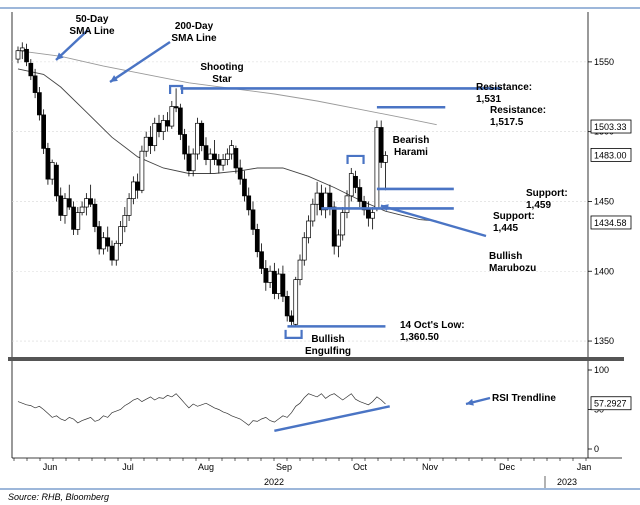 The height and width of the screenshot is (505, 640). Describe the element at coordinates (610, 404) in the screenshot. I see `rsi-tag-label: 57.2927` at that location.